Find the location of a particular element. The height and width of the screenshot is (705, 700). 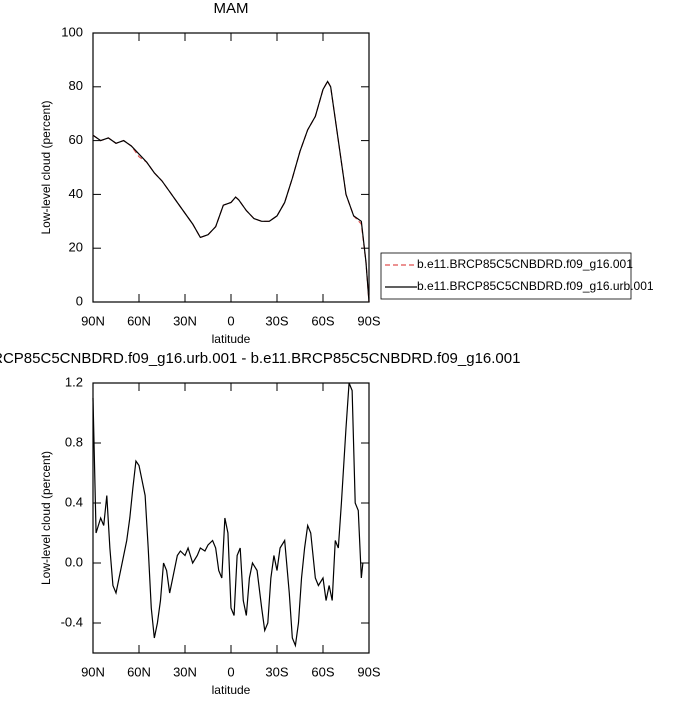

y-tick-label: 20 is located at coordinates (76, 247).